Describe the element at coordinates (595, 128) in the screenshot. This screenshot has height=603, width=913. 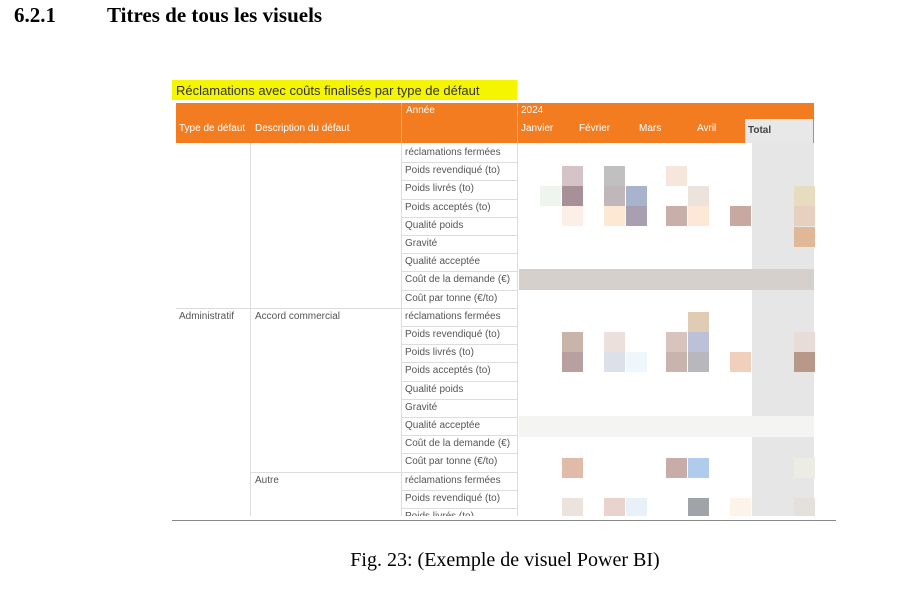
I see `column-header: Février` at that location.